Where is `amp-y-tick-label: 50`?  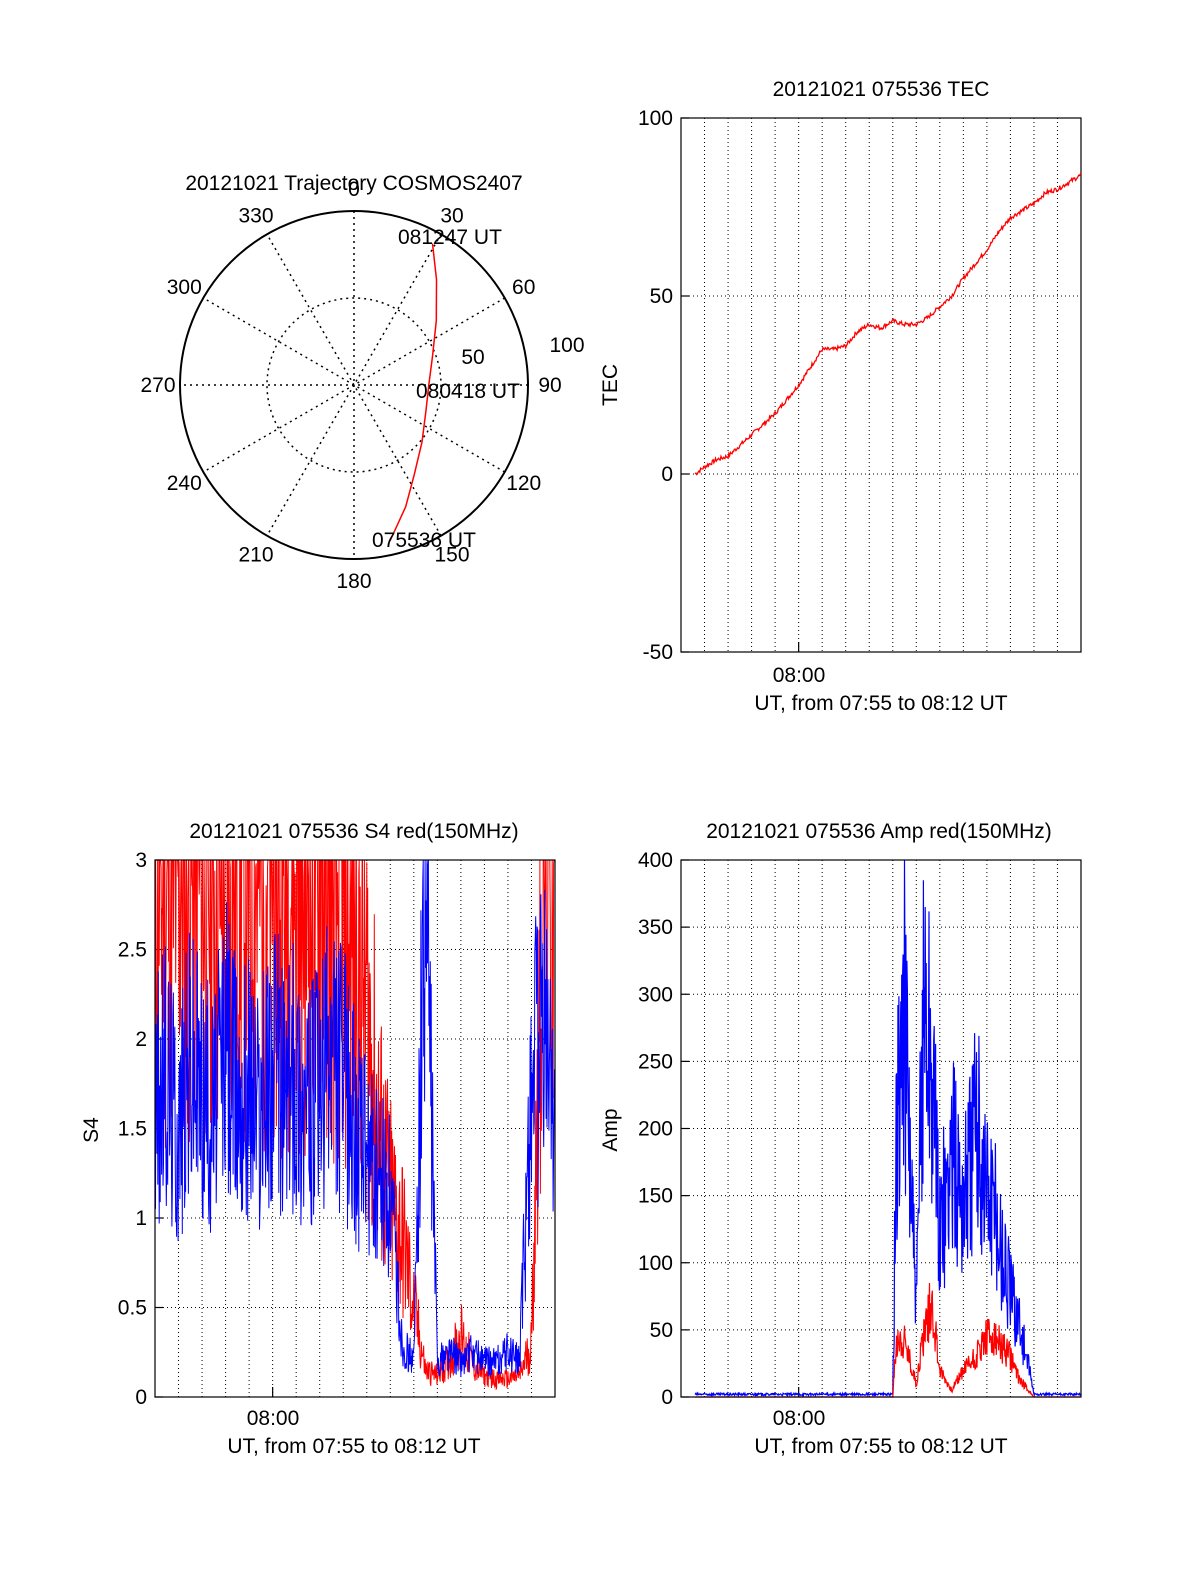
amp-y-tick-label: 50 is located at coordinates (661, 1330).